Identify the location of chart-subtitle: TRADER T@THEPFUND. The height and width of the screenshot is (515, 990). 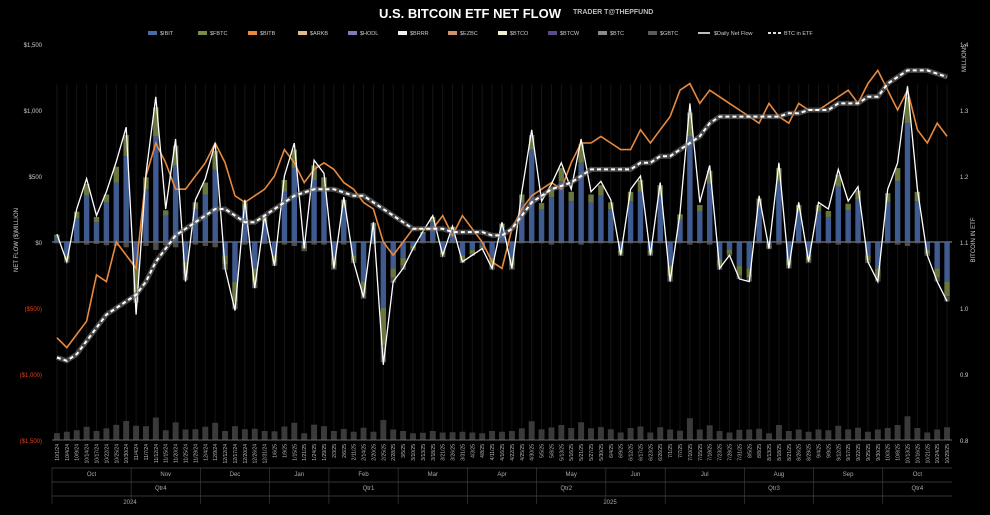
(613, 12).